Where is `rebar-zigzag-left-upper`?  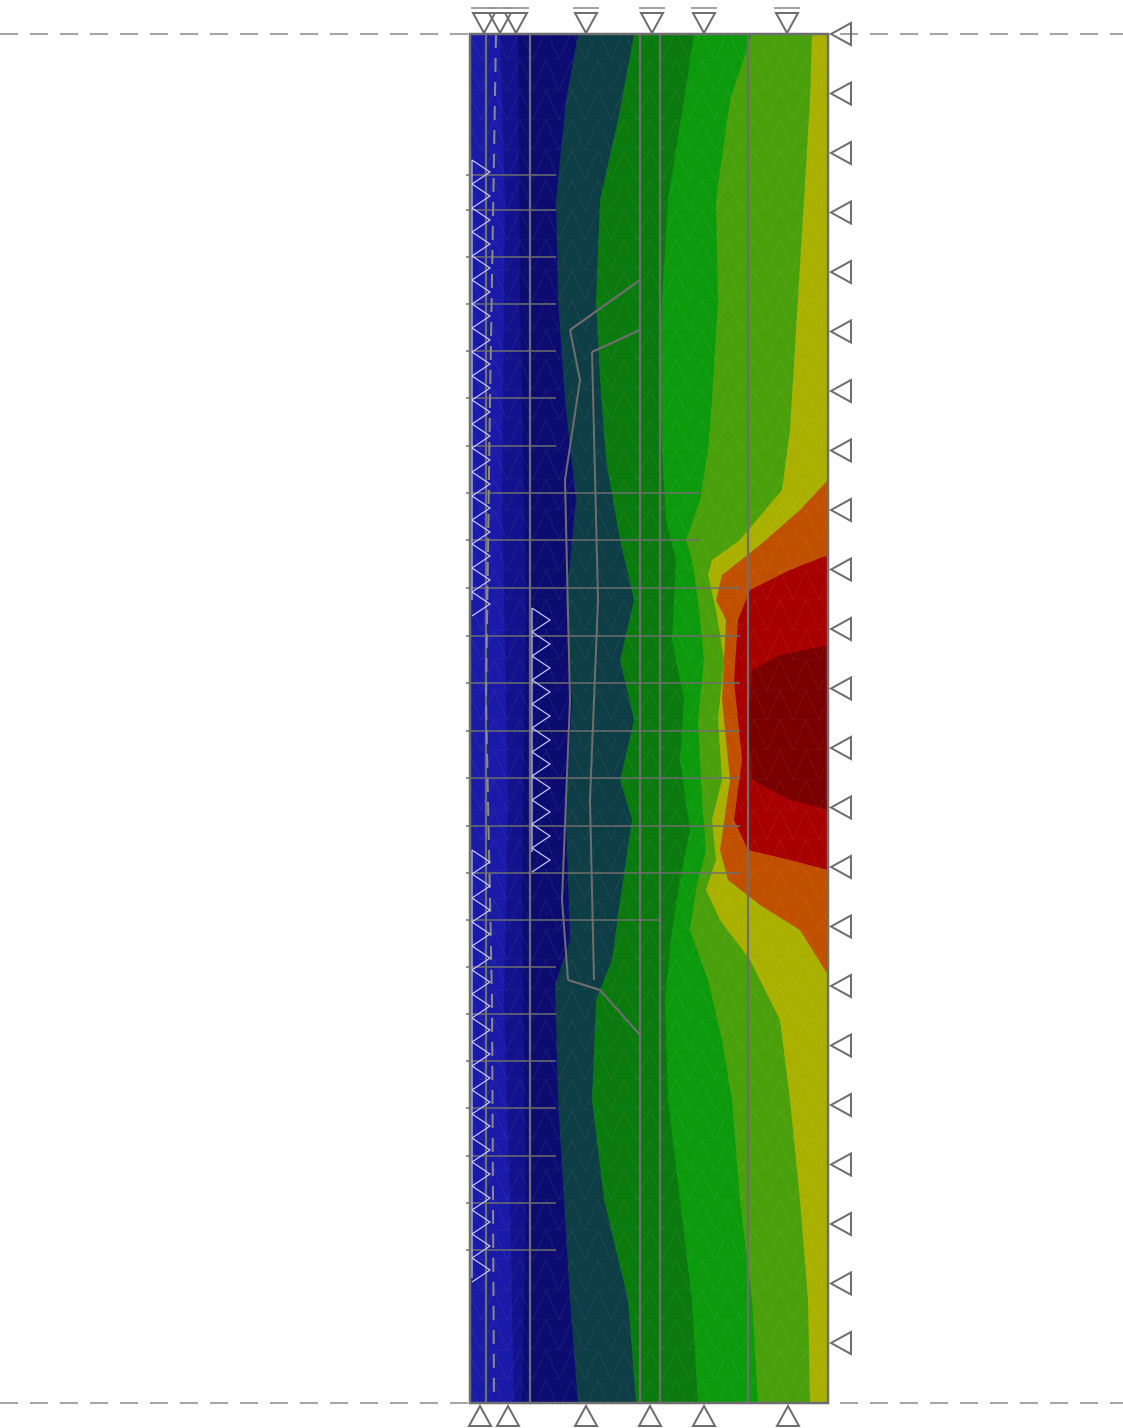 rebar-zigzag-left-upper is located at coordinates (481, 388).